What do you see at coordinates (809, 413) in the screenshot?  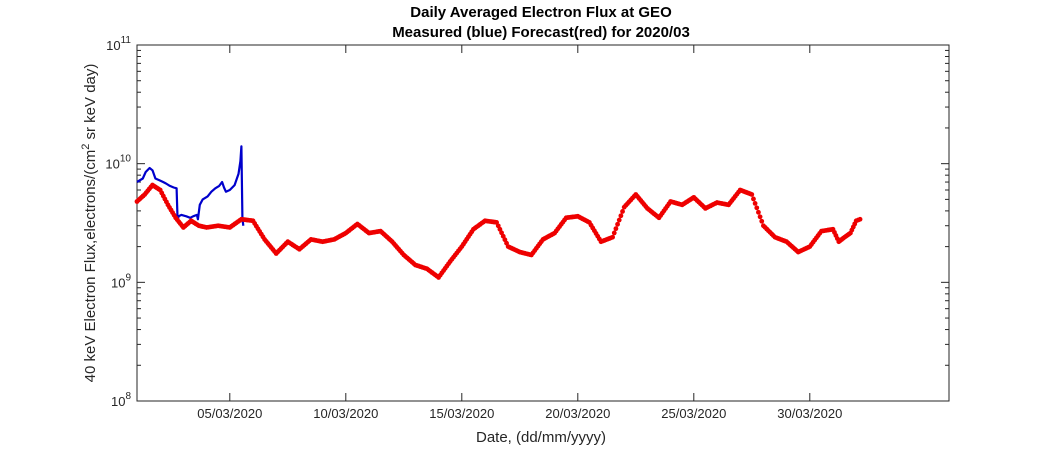 I see `x-tick-label: 30/03/2020` at bounding box center [809, 413].